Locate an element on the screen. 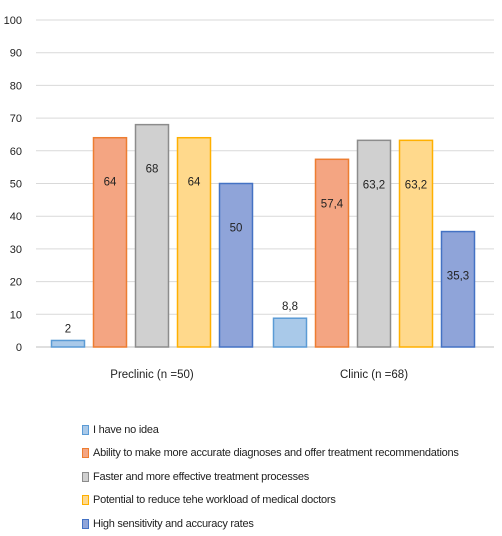  y-tick-label: 80 is located at coordinates (16, 86).